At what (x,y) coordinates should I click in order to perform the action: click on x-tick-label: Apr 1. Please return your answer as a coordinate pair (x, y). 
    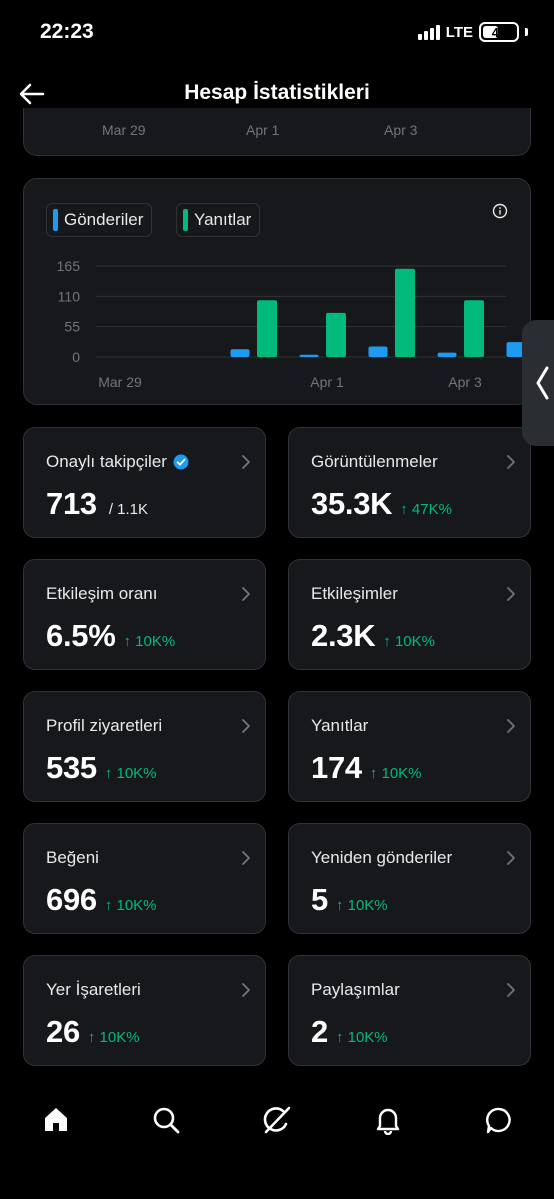
    Looking at the image, I should click on (327, 382).